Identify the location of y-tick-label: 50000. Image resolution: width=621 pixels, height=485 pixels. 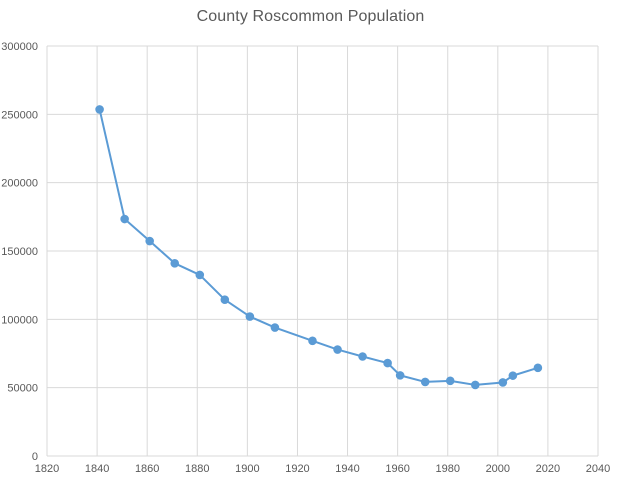
(22, 389).